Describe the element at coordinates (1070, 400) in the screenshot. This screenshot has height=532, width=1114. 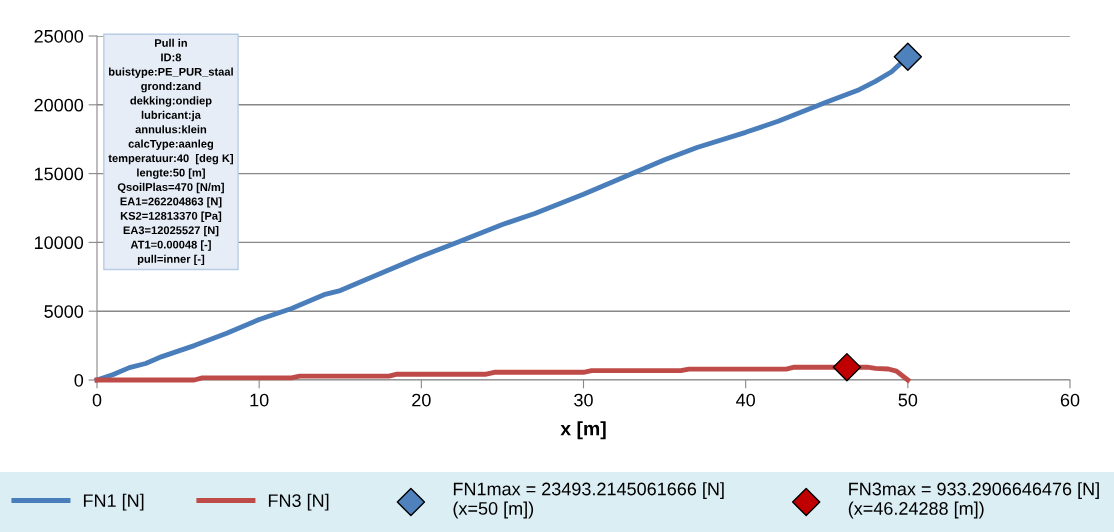
I see `x-tick-label: 60` at that location.